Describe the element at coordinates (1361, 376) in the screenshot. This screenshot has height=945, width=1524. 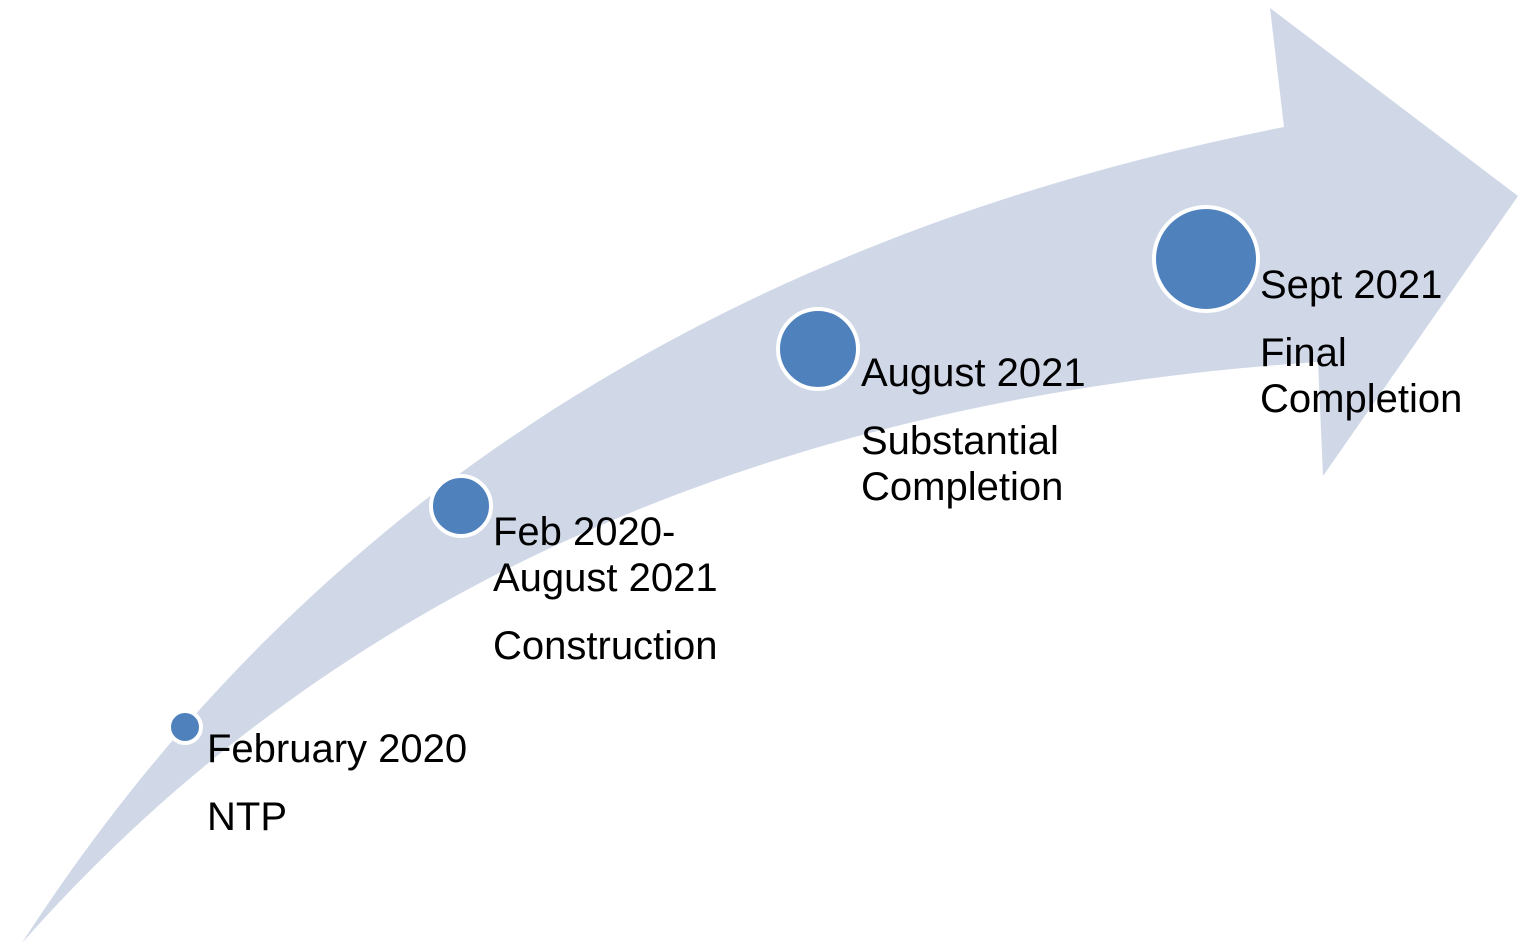
I see `milestone-event: Final Completion` at that location.